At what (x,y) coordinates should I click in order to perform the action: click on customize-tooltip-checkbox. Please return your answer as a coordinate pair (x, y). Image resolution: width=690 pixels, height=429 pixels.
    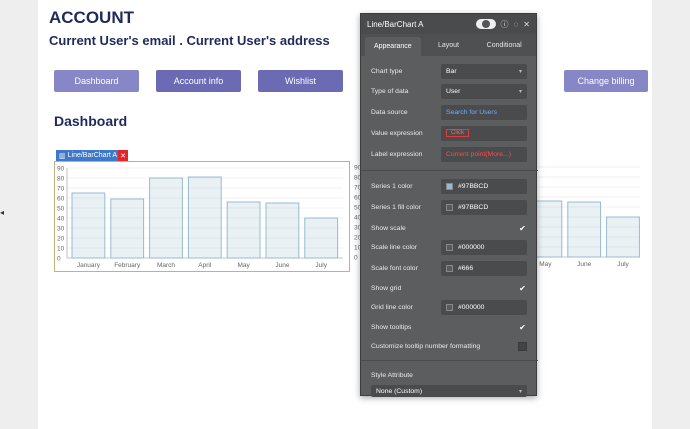
    Looking at the image, I should click on (522, 346).